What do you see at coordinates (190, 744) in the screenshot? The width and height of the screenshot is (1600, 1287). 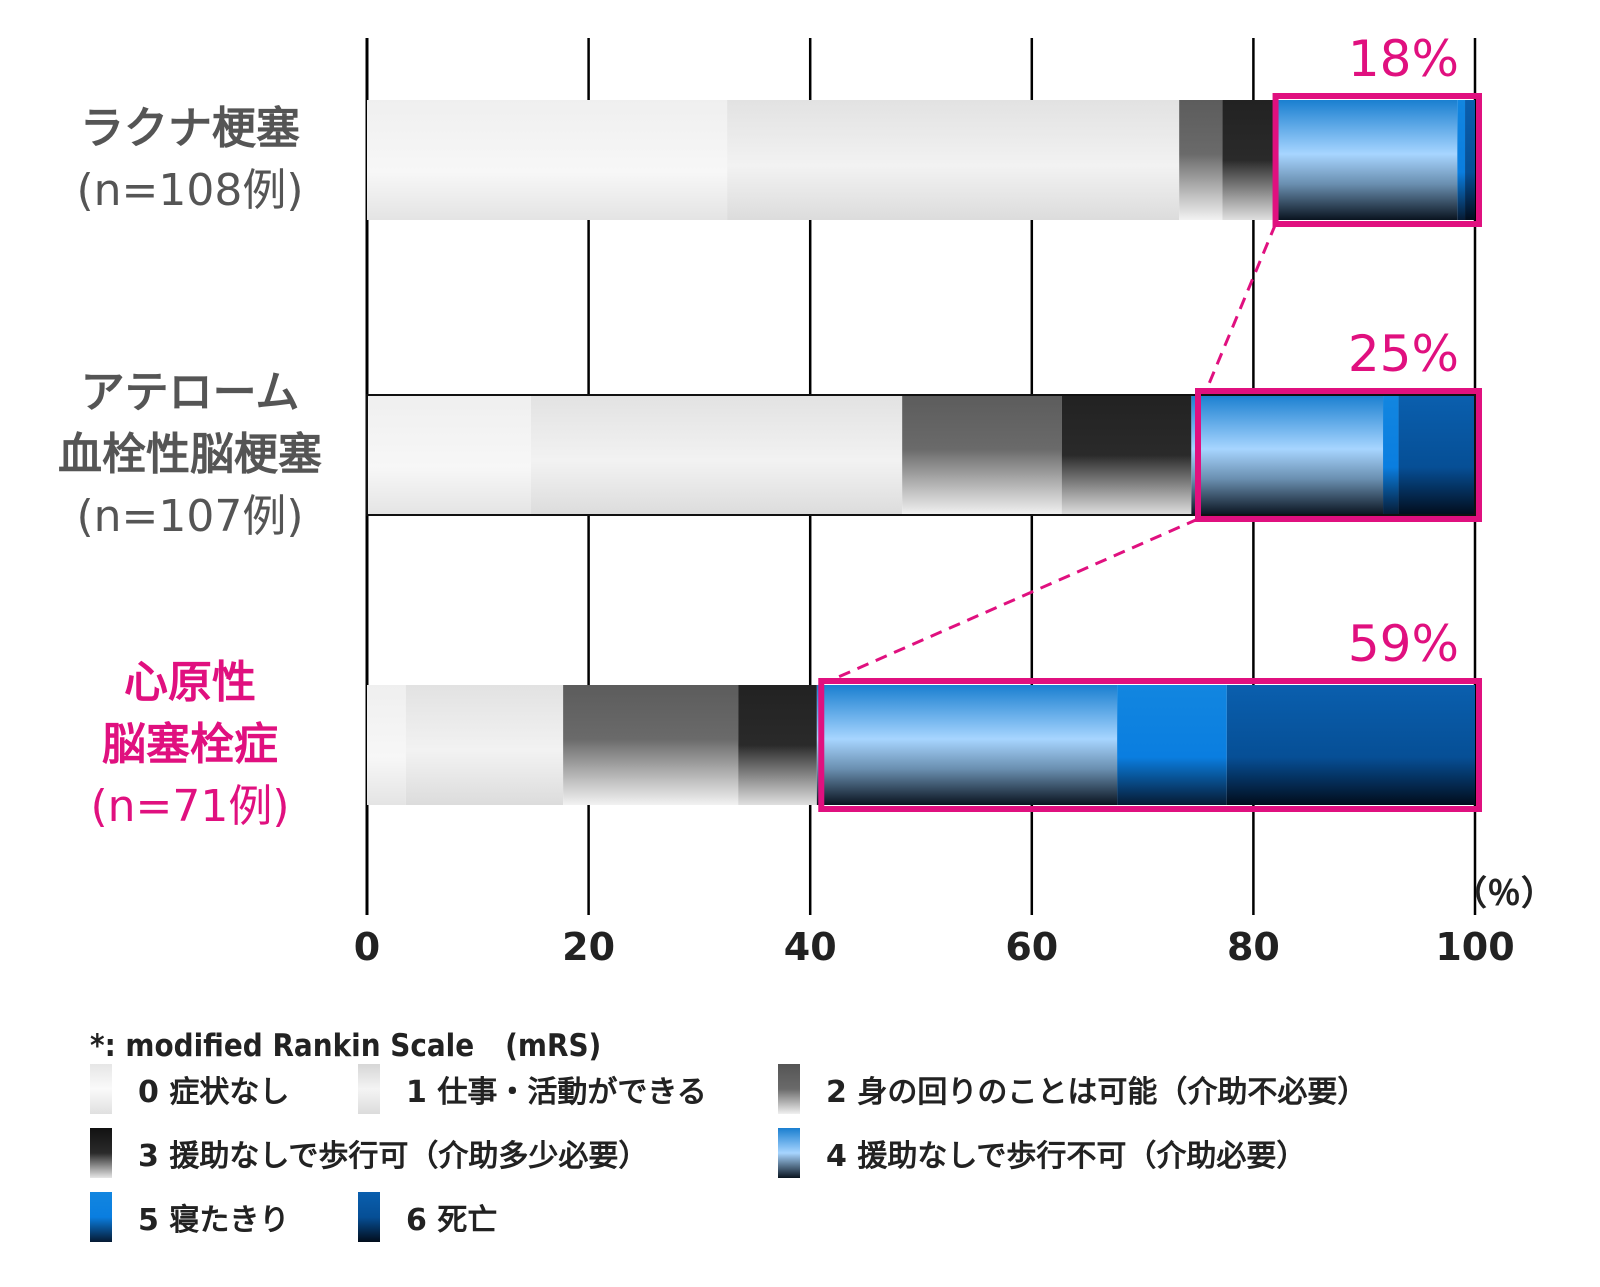 I see `category-label: 脳塞栓症` at bounding box center [190, 744].